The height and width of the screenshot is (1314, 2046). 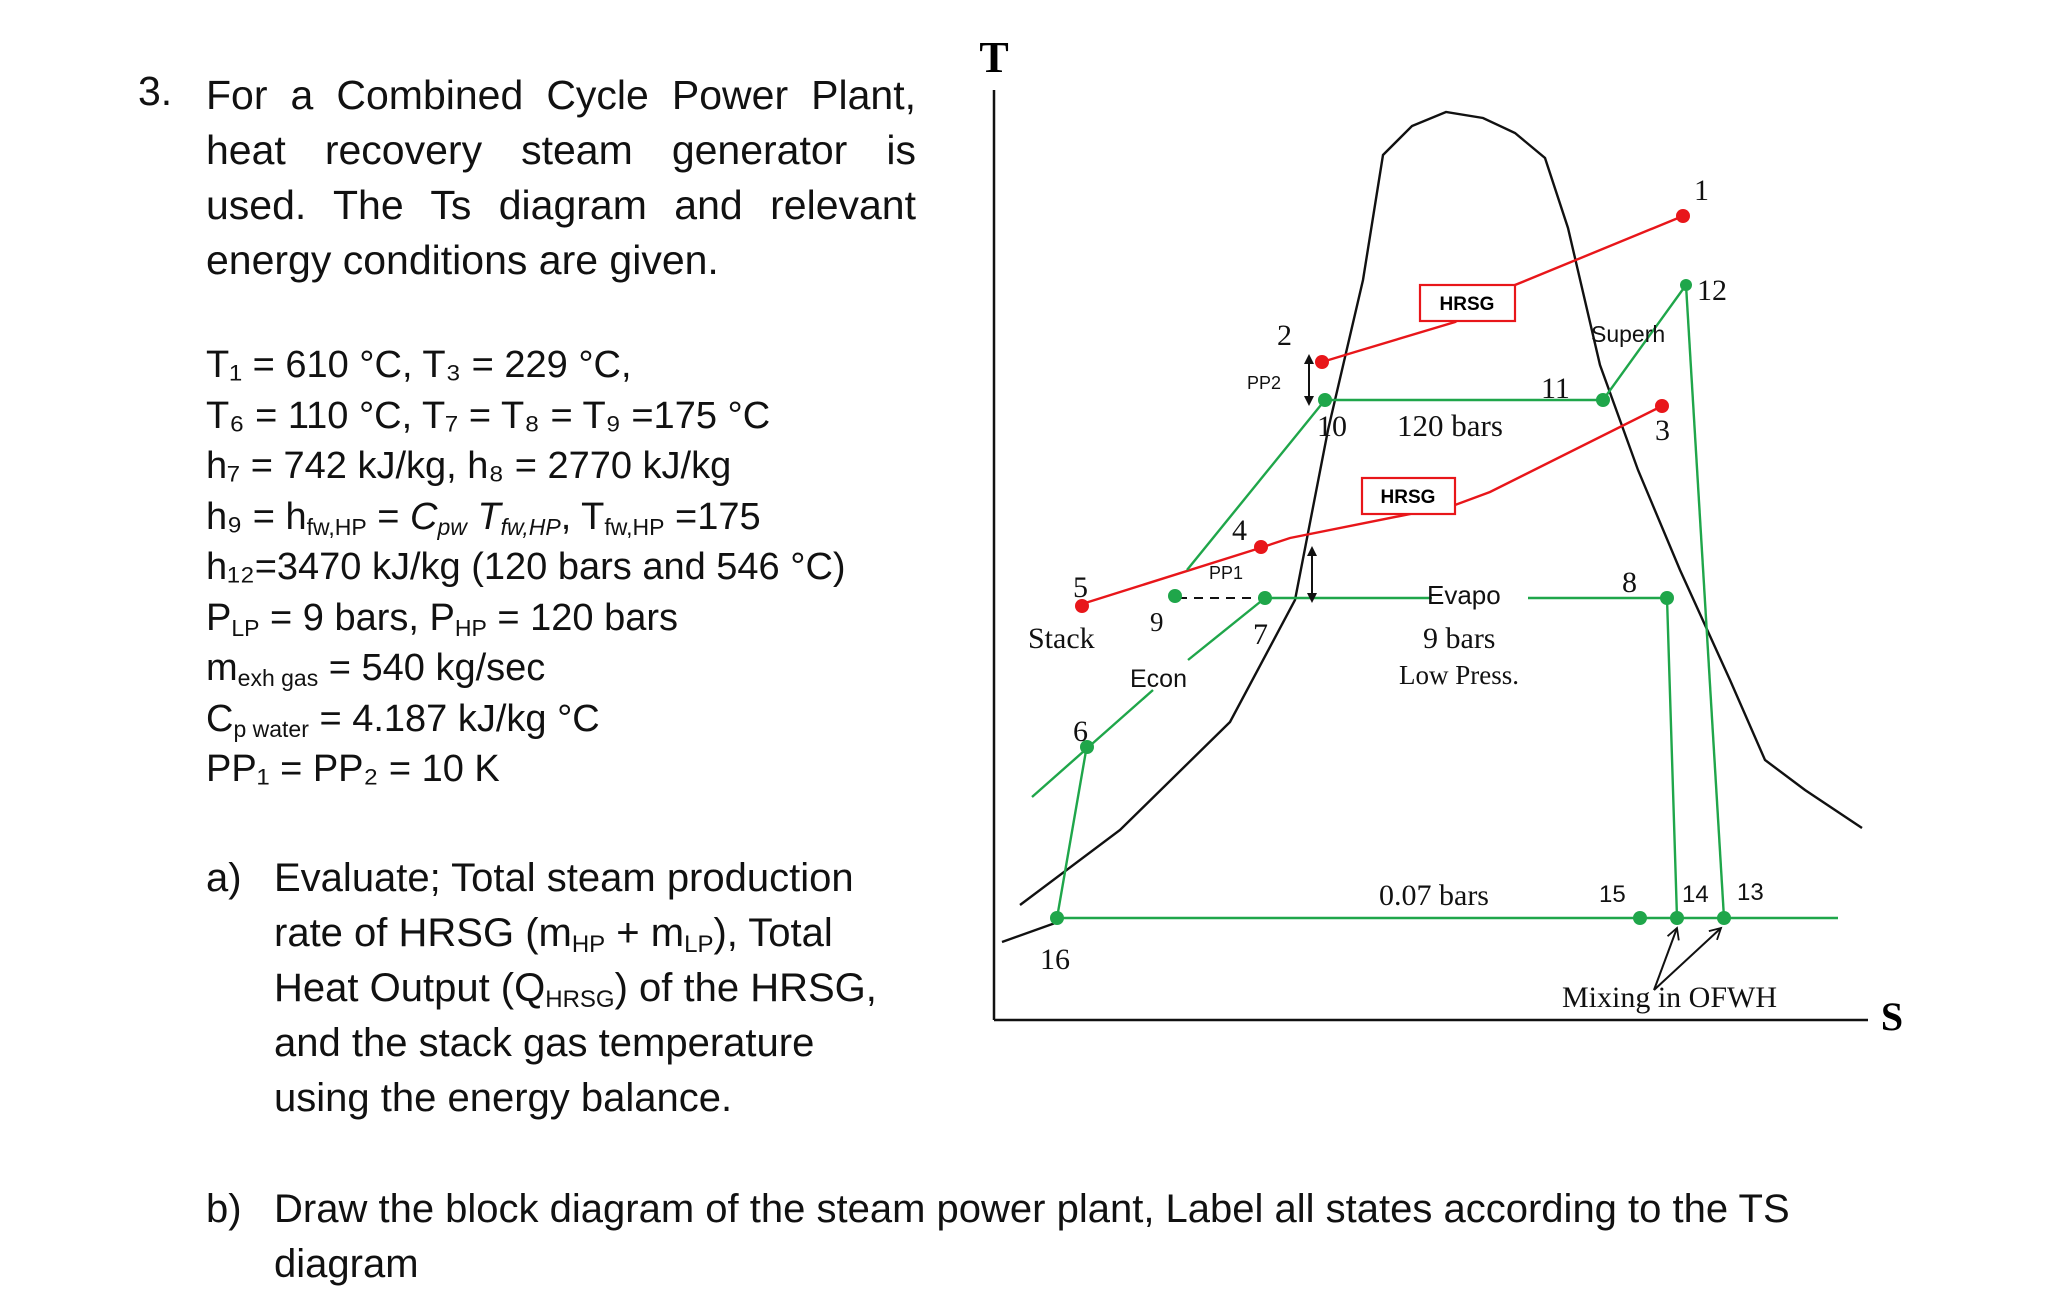 I want to click on pinch-arrows, so click(x=1310, y=478).